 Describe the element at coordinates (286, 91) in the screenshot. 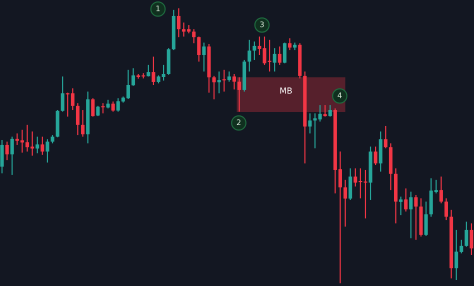

I see `band-label: MB` at that location.